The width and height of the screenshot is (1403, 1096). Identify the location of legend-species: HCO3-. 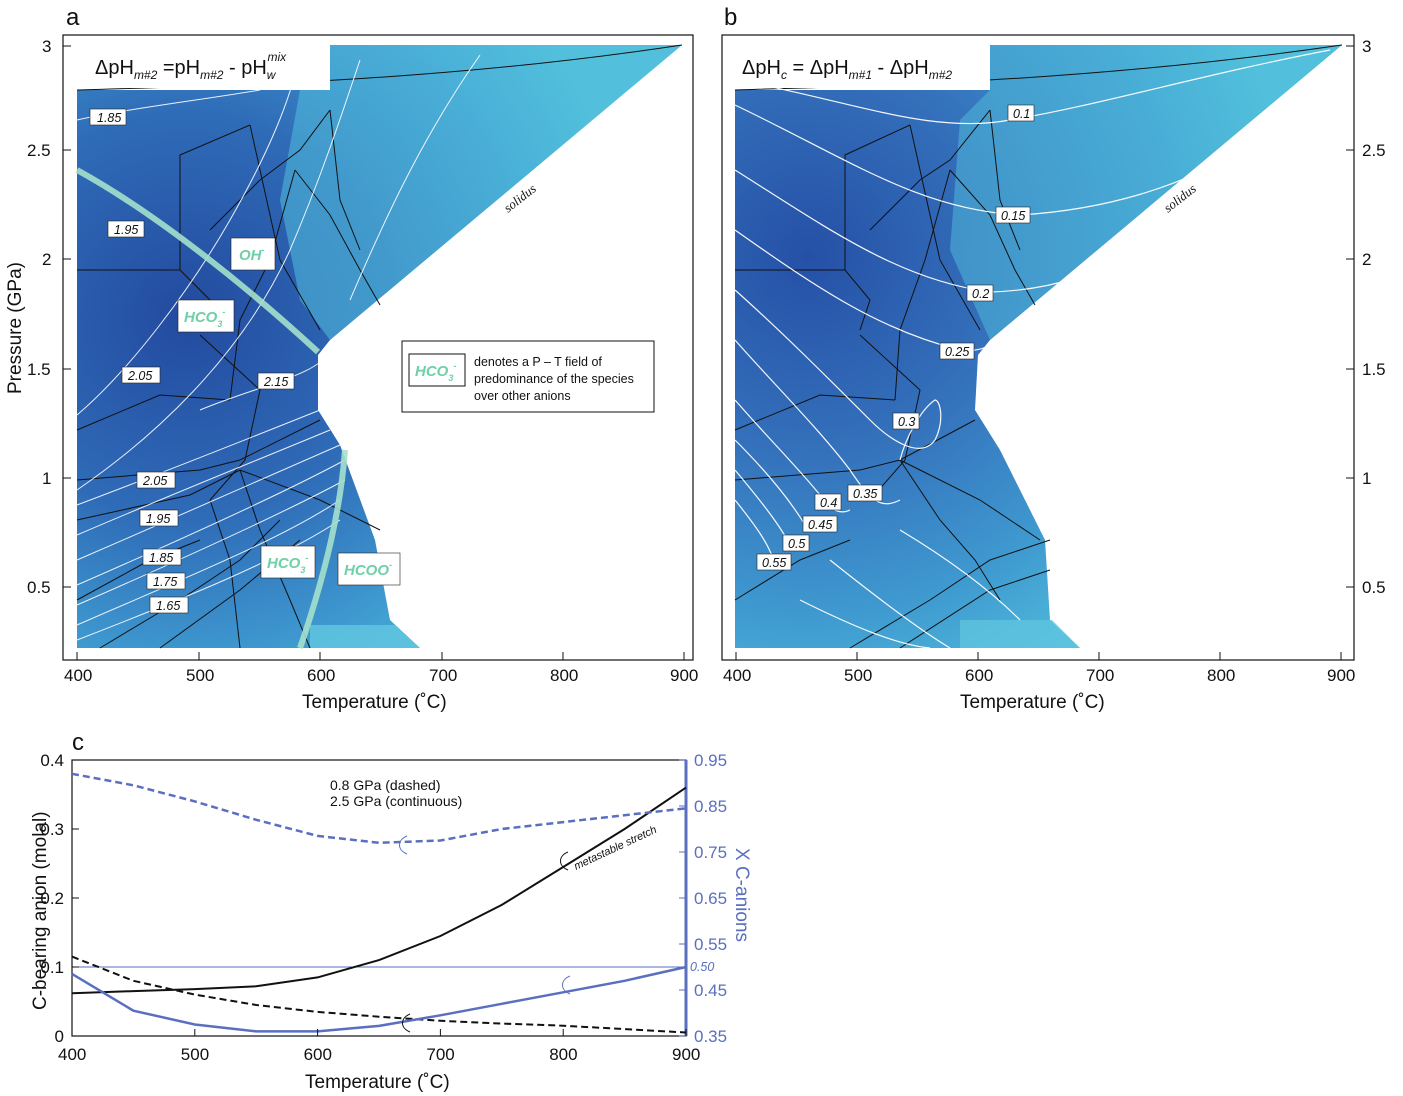
(435, 372).